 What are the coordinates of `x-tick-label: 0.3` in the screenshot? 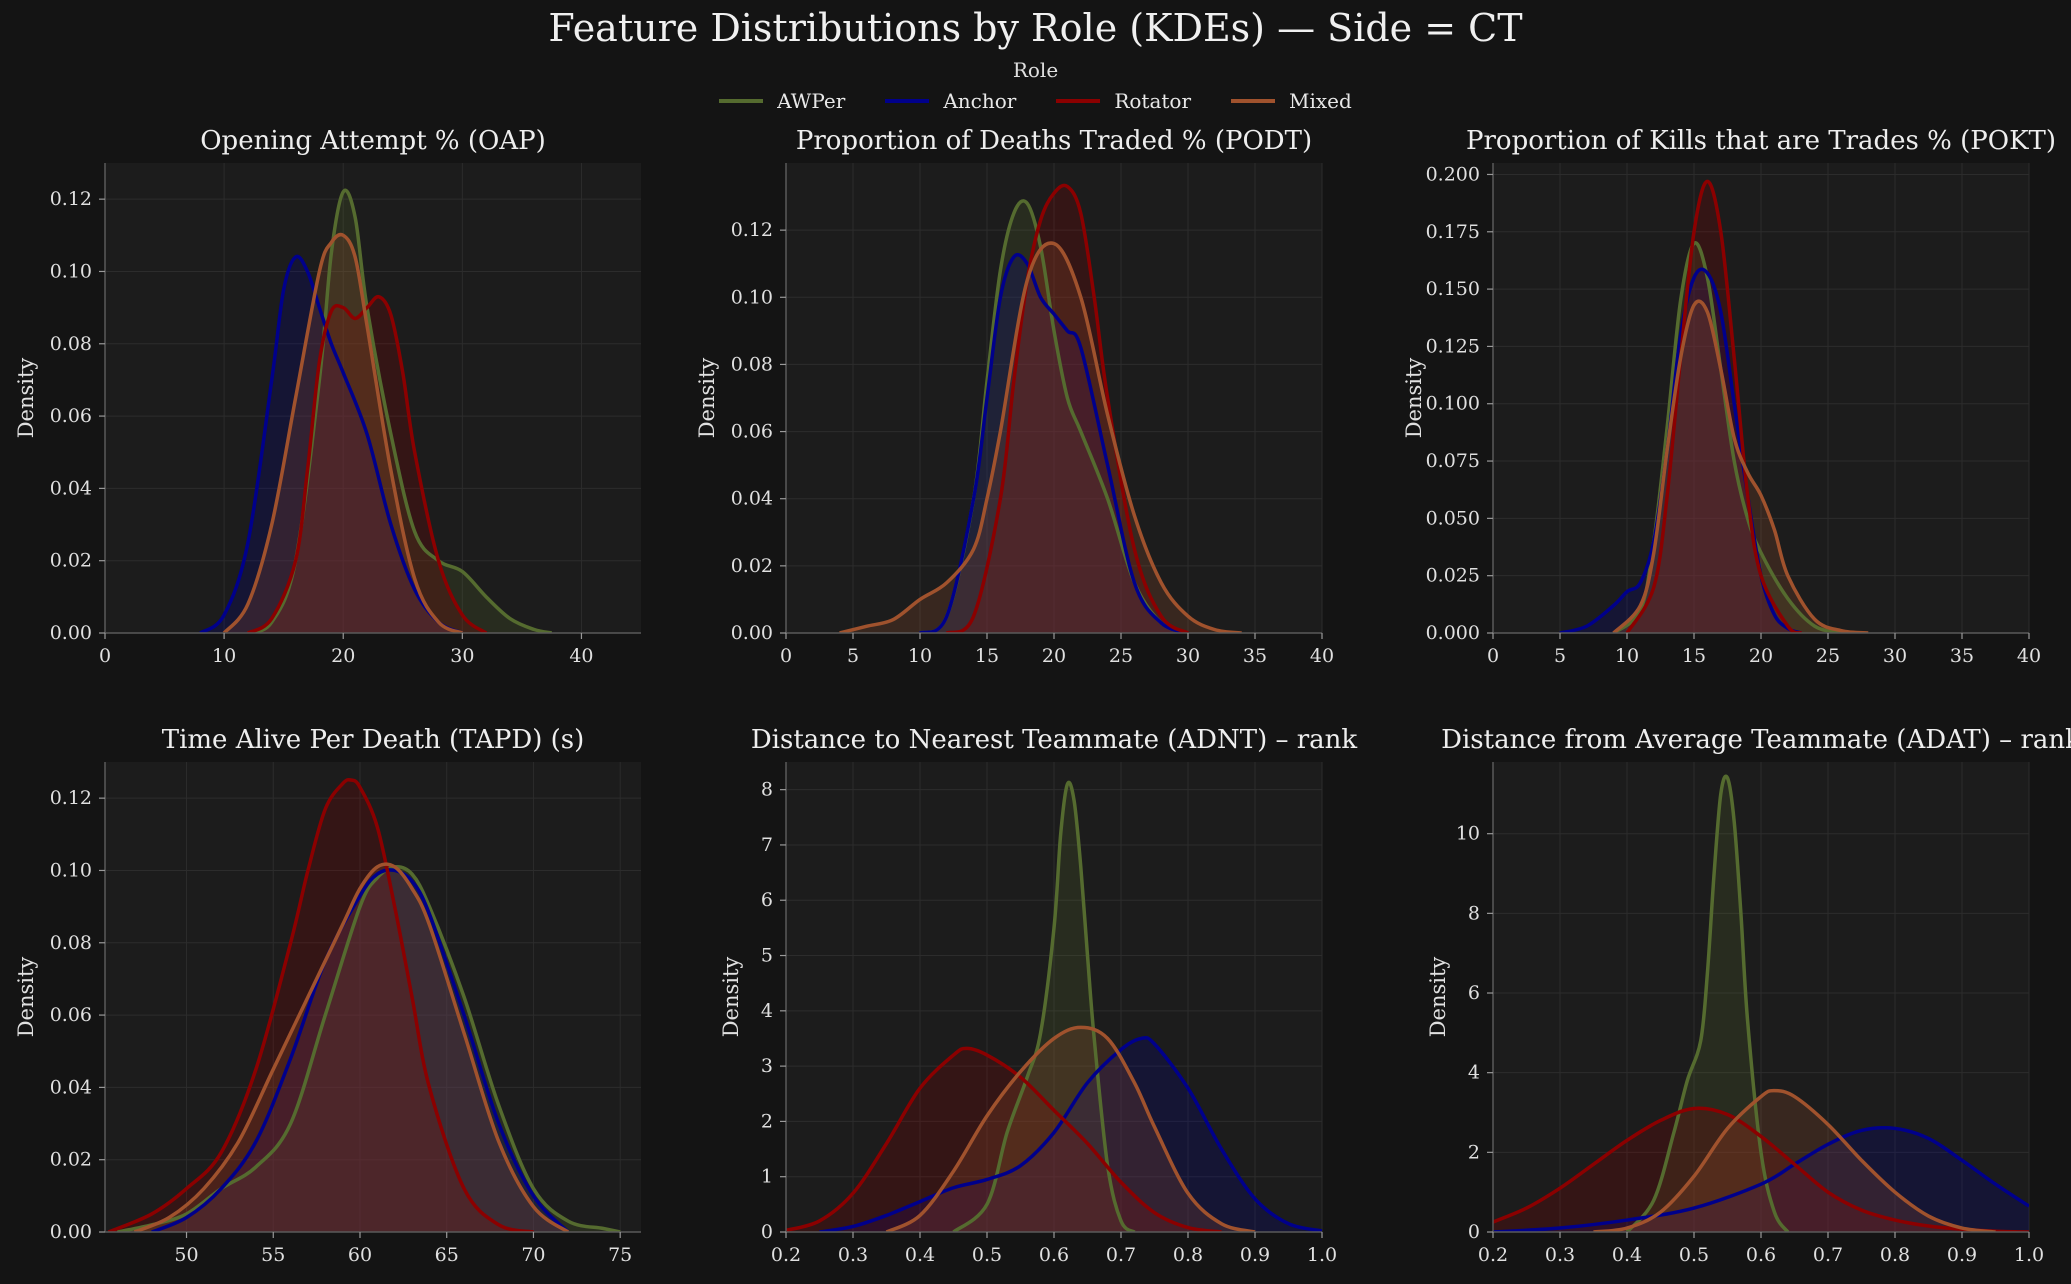 It's located at (1560, 1255).